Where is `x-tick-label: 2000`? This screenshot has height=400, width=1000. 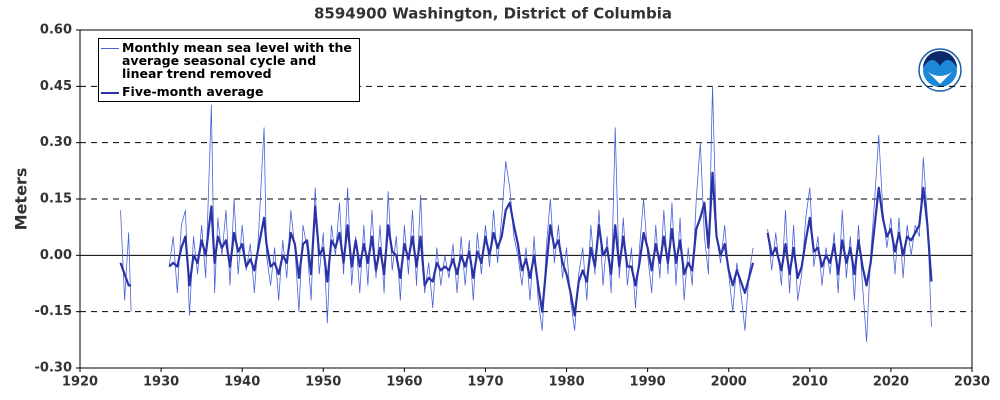
x-tick-label: 2000 is located at coordinates (729, 382).